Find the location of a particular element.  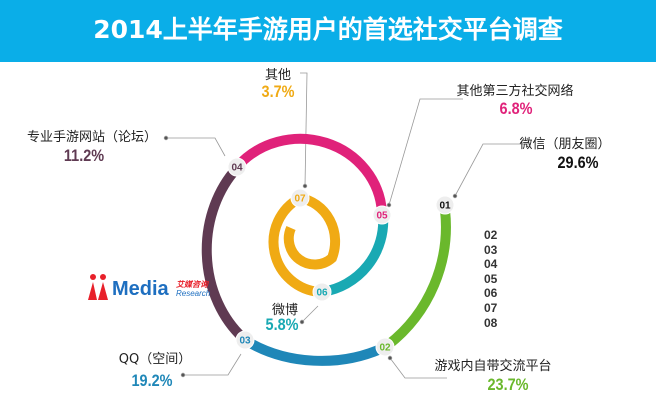

badge-02: 02 is located at coordinates (385, 347).